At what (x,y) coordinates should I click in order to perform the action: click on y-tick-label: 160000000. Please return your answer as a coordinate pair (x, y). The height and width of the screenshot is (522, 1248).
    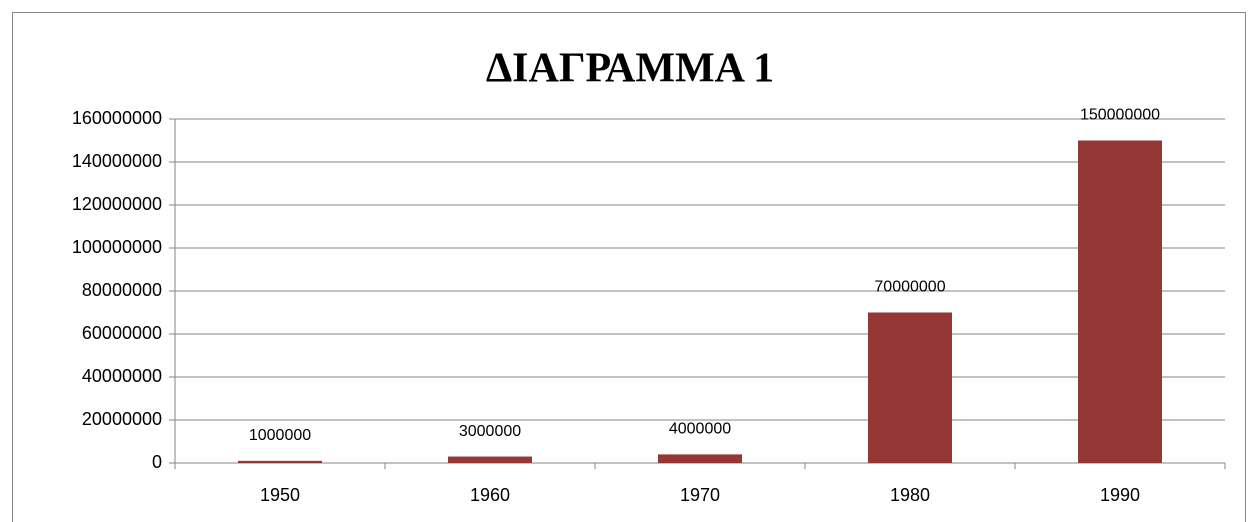
    Looking at the image, I should click on (117, 118).